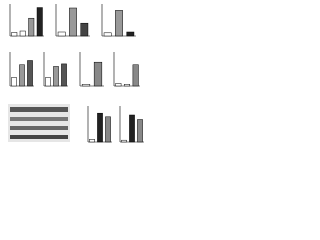  Describe the element at coordinates (39, 123) in the screenshot. I see `western-blot` at that location.